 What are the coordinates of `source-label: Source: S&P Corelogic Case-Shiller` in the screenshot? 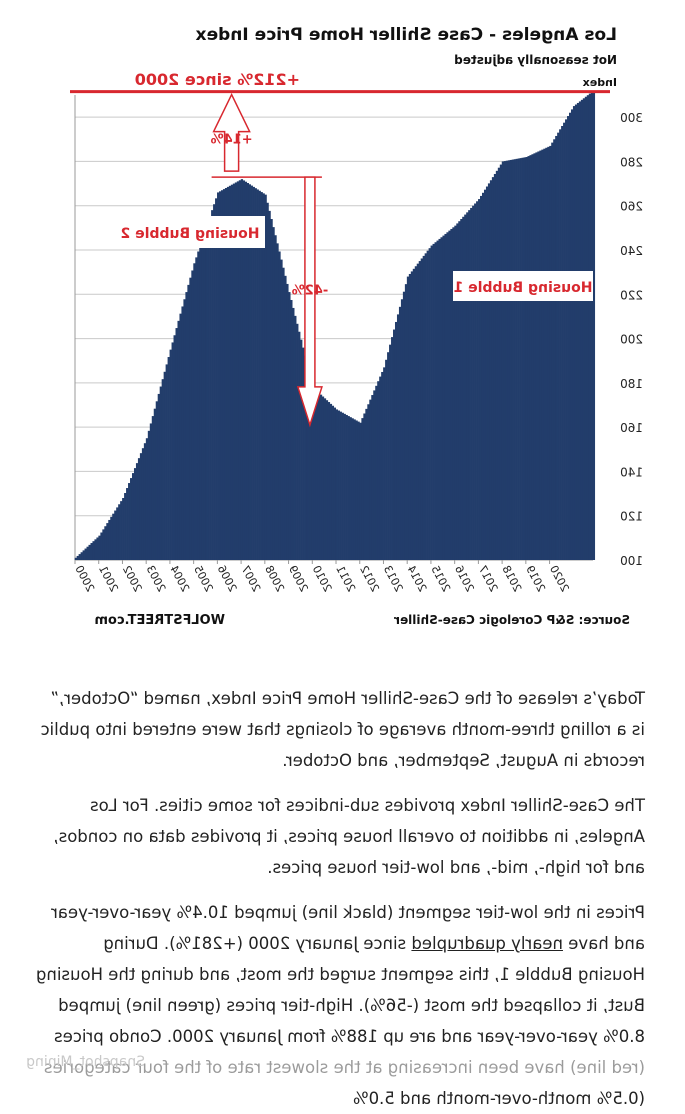 It's located at (512, 620).